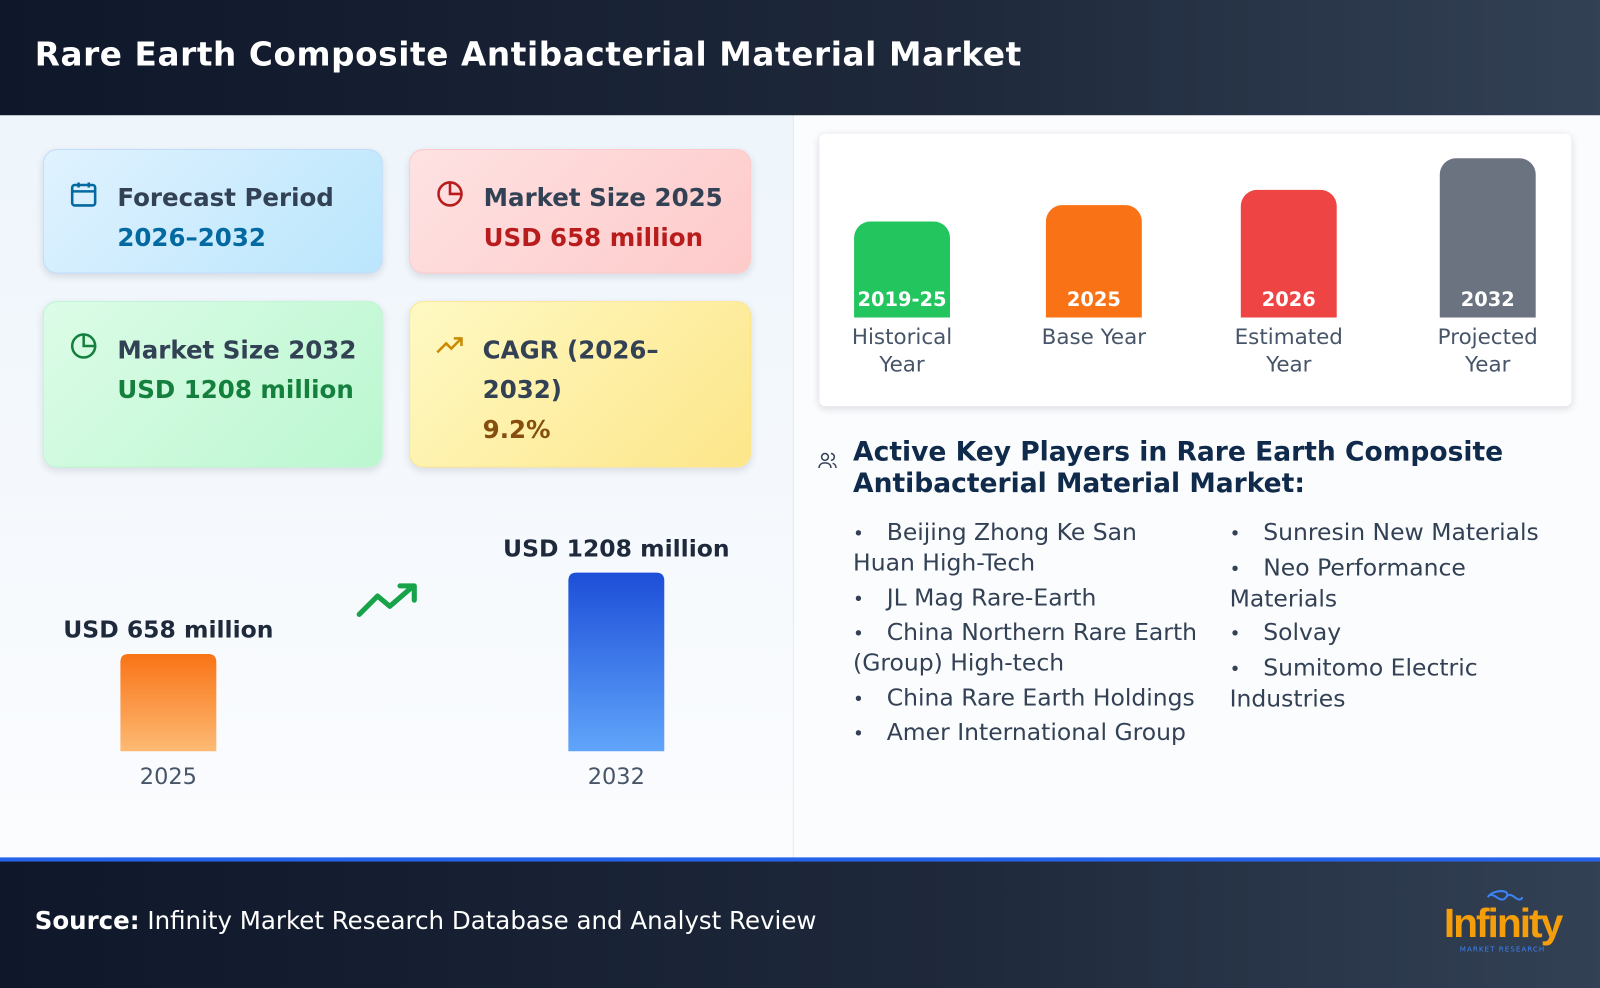 The height and width of the screenshot is (988, 1600). I want to click on footer, so click(800, 922).